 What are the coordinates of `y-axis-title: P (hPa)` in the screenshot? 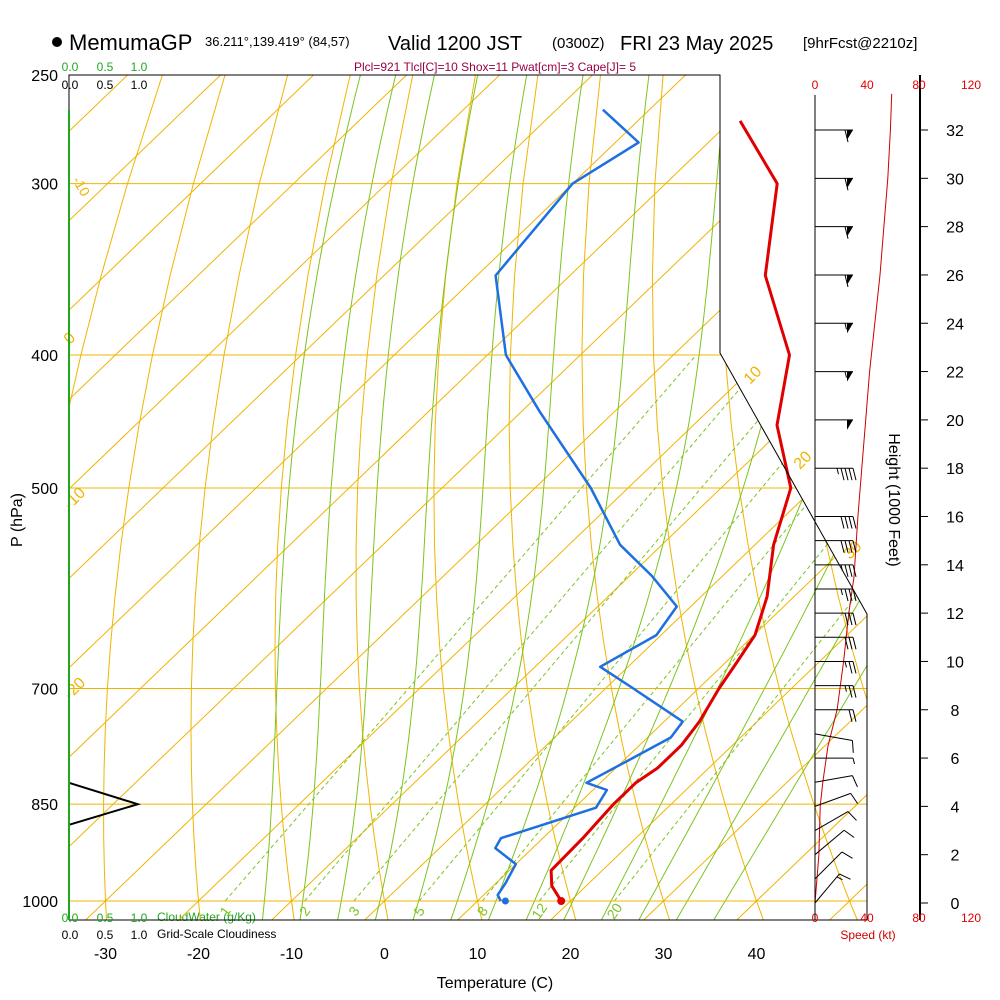 It's located at (17, 520).